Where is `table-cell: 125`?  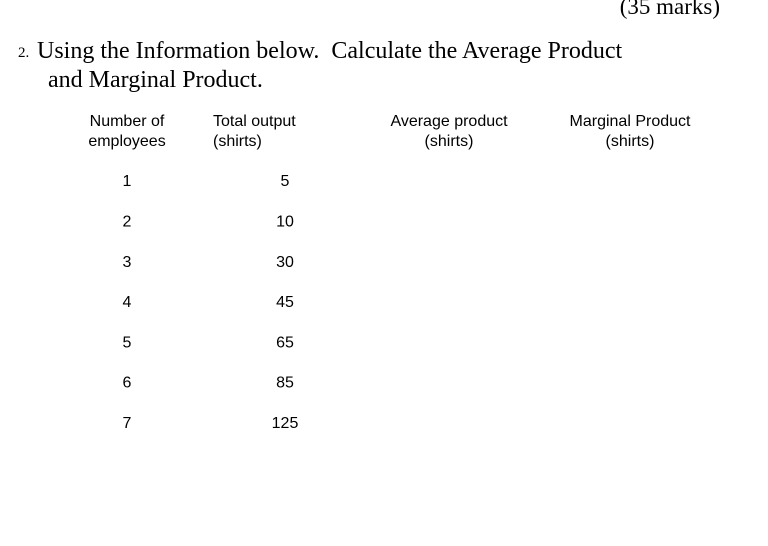 table-cell: 125 is located at coordinates (285, 423).